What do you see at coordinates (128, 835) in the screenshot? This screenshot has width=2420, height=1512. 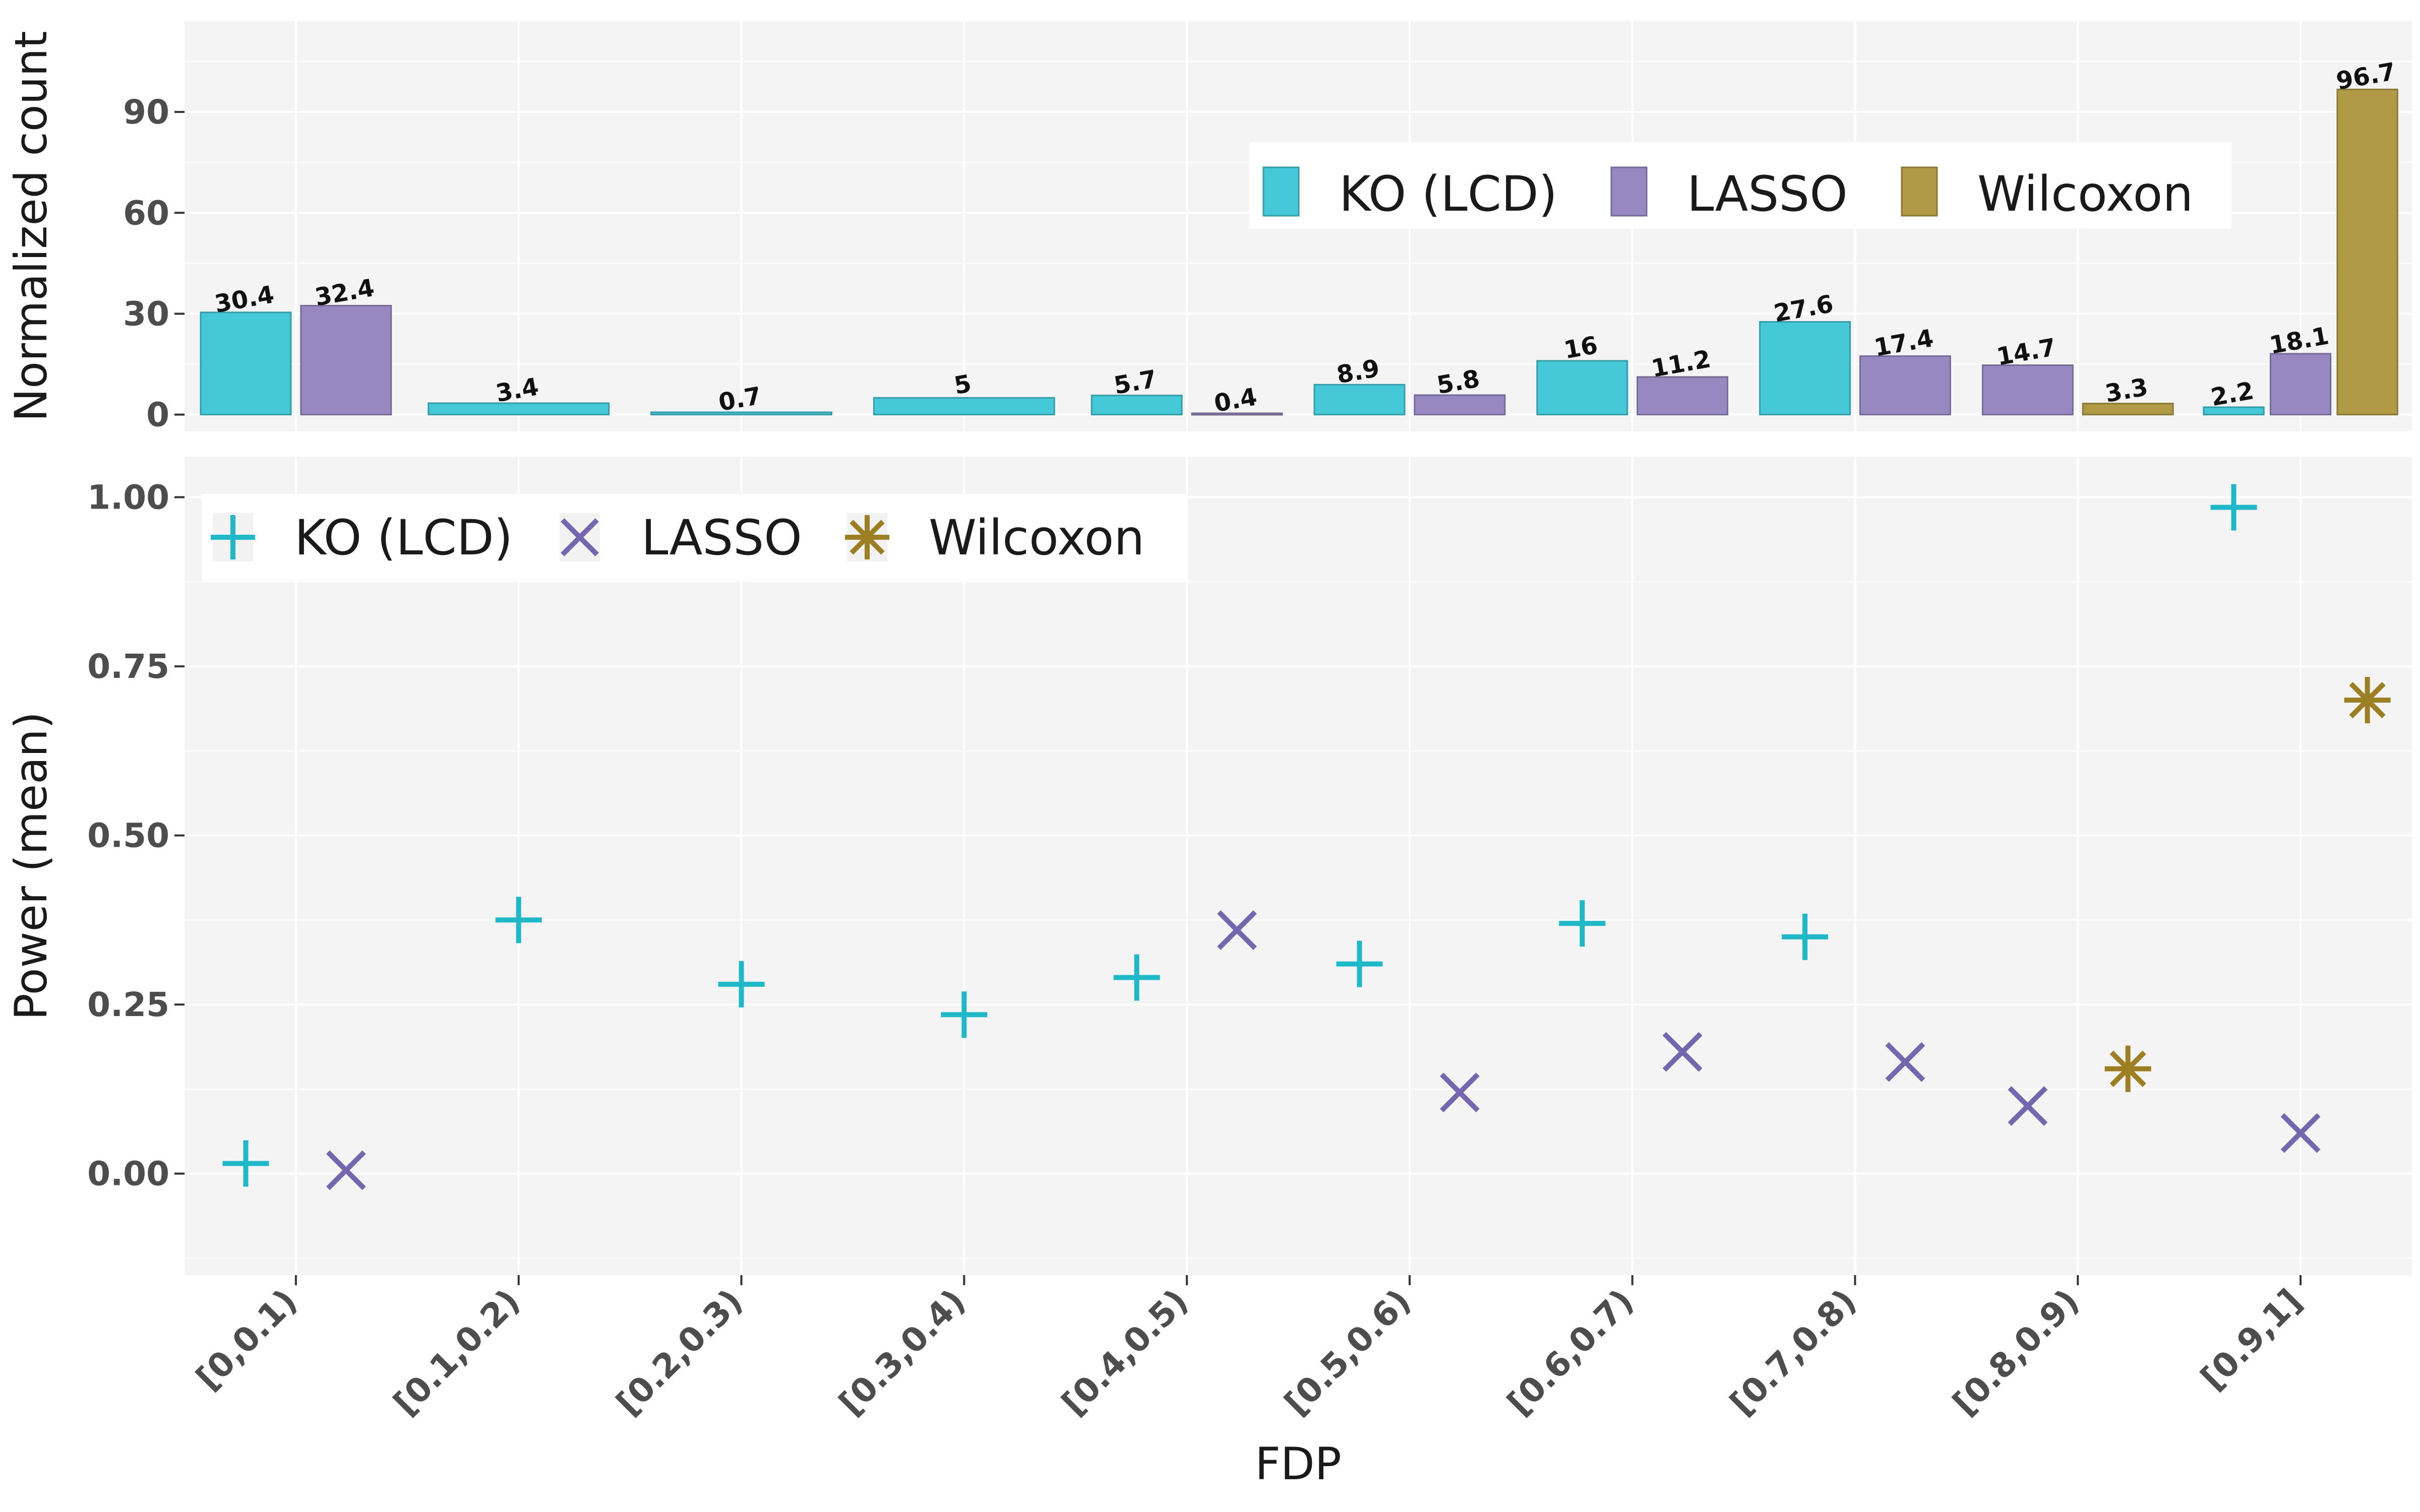 I see `y-tick-label: 0.50` at bounding box center [128, 835].